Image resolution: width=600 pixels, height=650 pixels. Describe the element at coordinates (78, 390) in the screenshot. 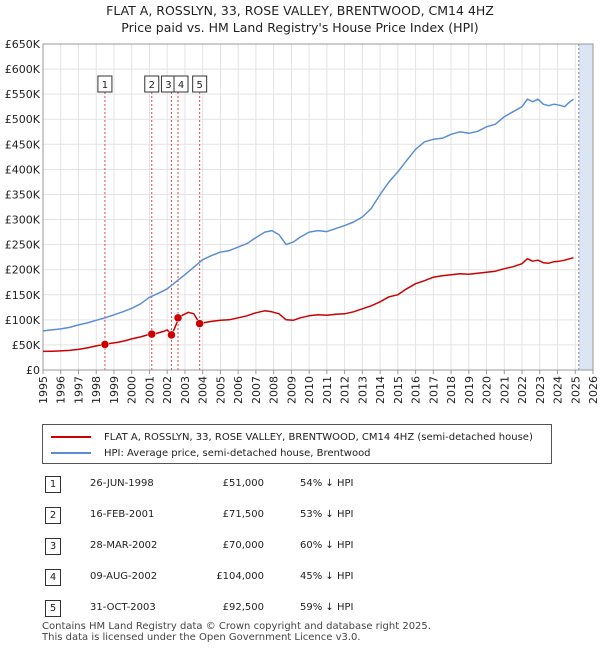

I see `x-tick-label: 1997` at that location.